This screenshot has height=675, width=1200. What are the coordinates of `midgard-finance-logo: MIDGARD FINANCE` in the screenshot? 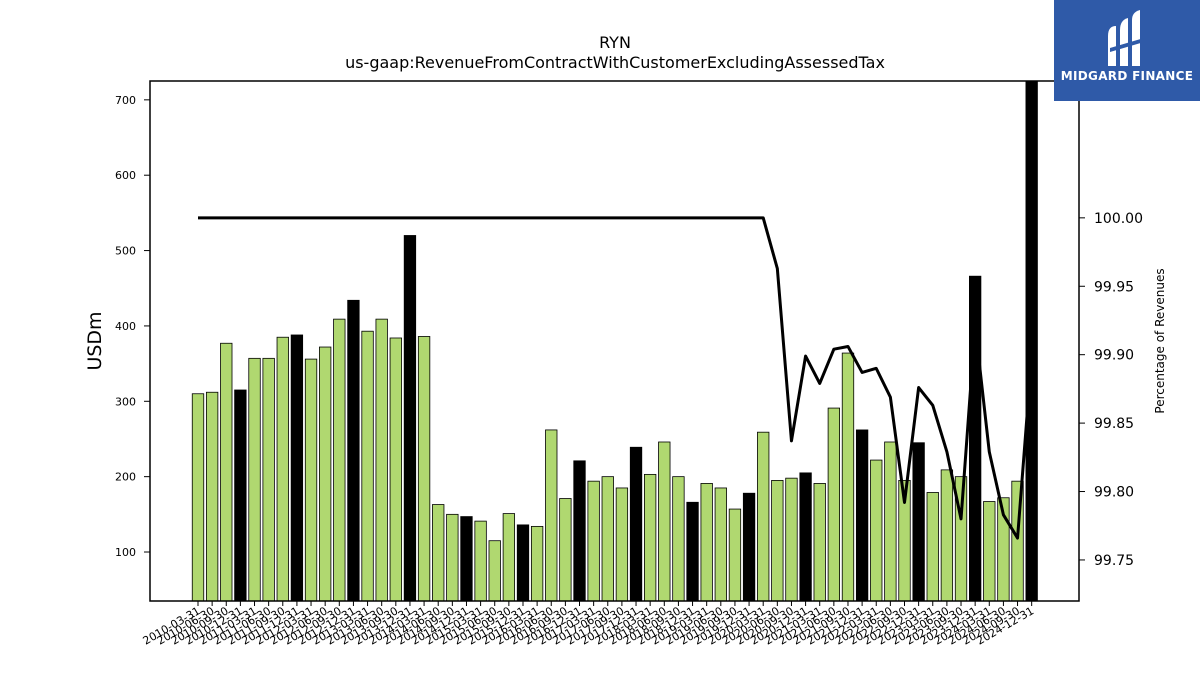 It's located at (1127, 50).